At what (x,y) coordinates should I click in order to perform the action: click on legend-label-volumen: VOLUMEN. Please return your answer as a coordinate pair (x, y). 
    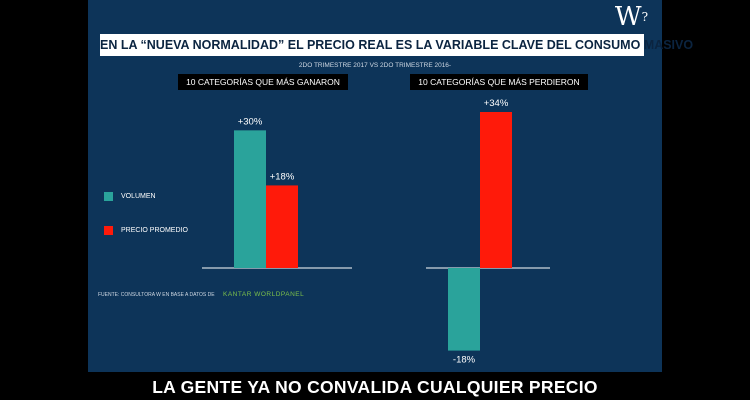
    Looking at the image, I should click on (138, 196).